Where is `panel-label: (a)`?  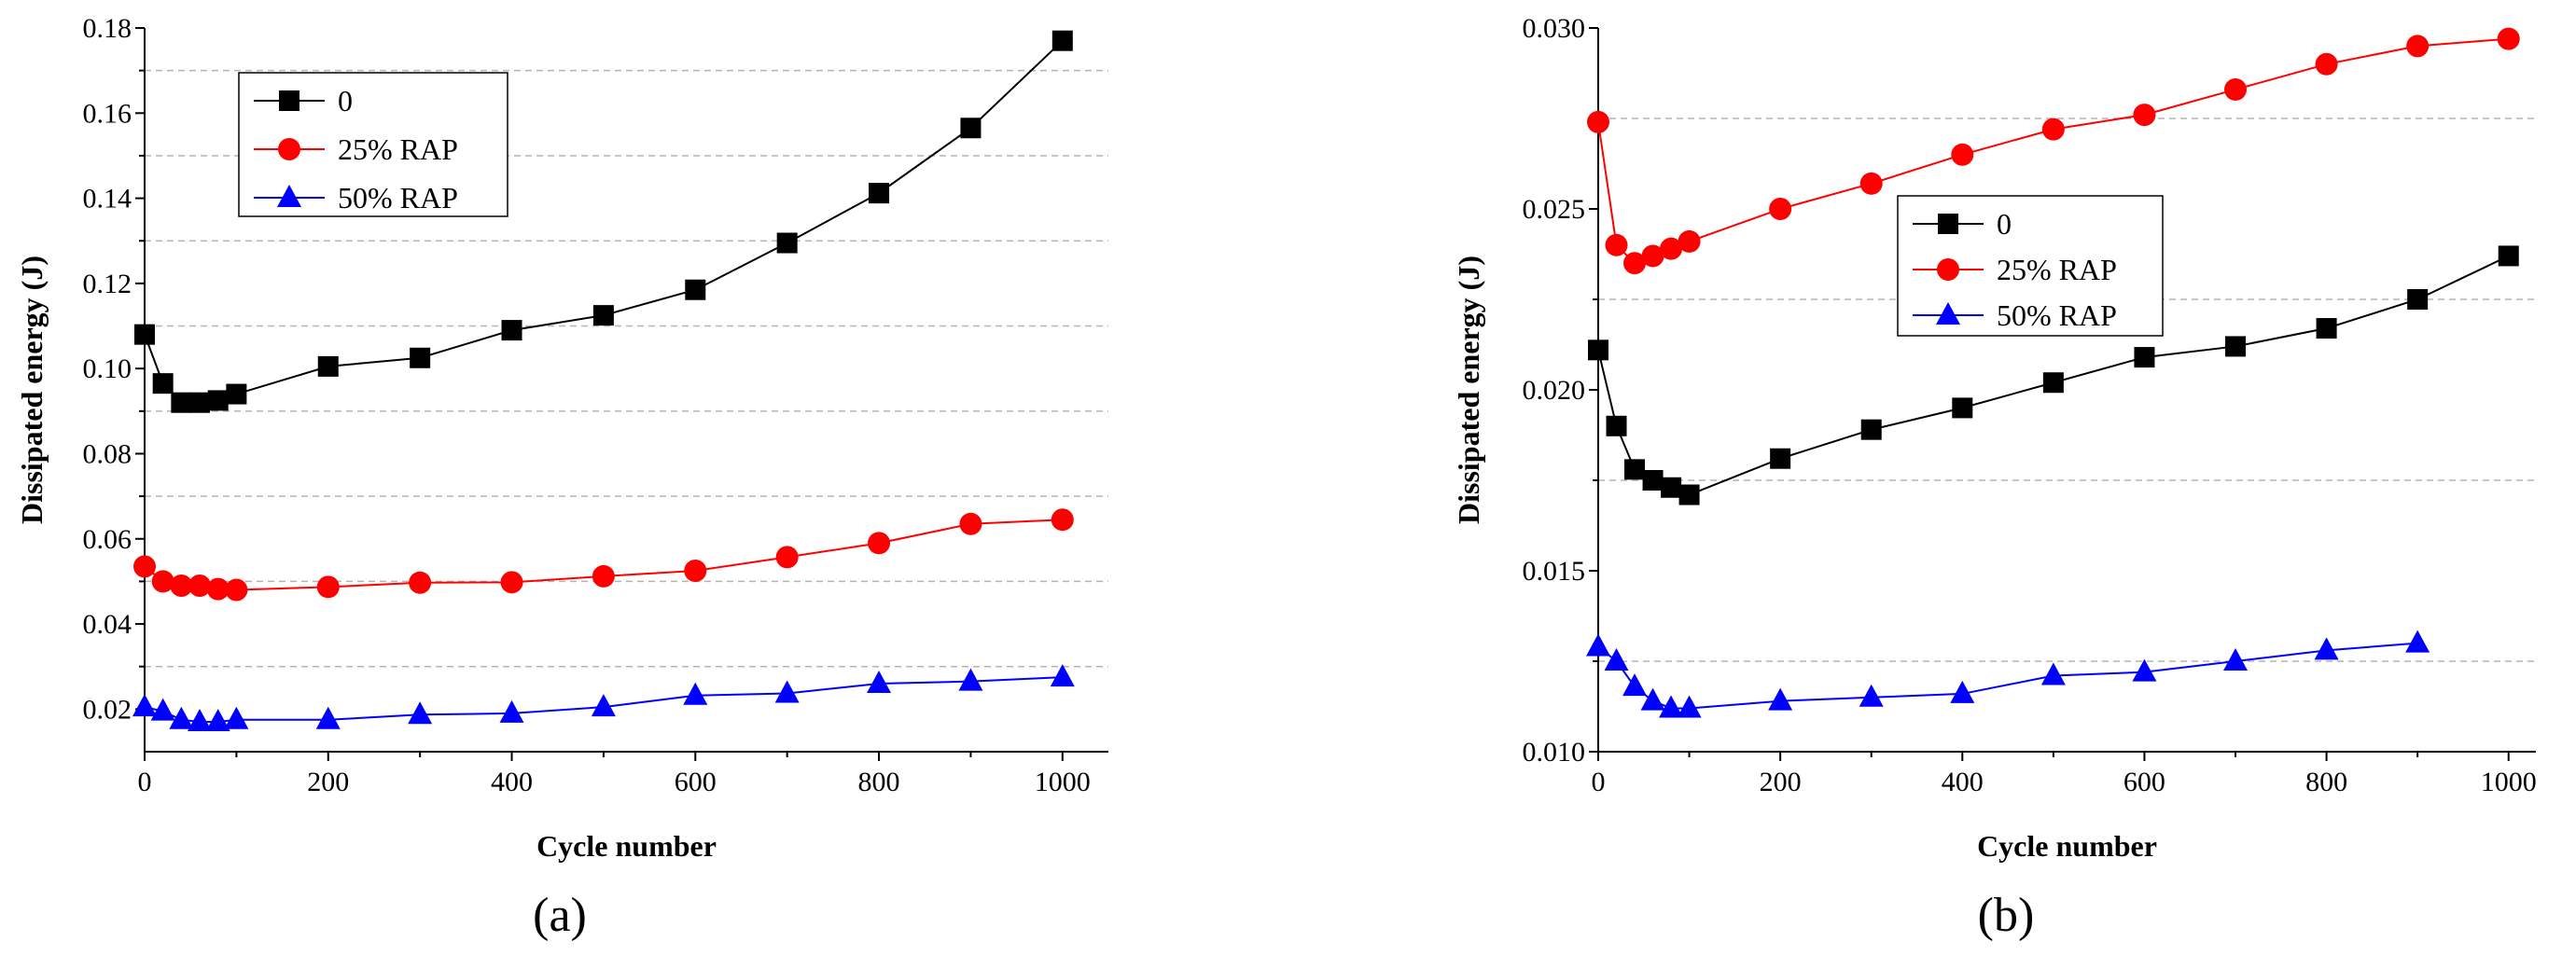
panel-label: (a) is located at coordinates (560, 916).